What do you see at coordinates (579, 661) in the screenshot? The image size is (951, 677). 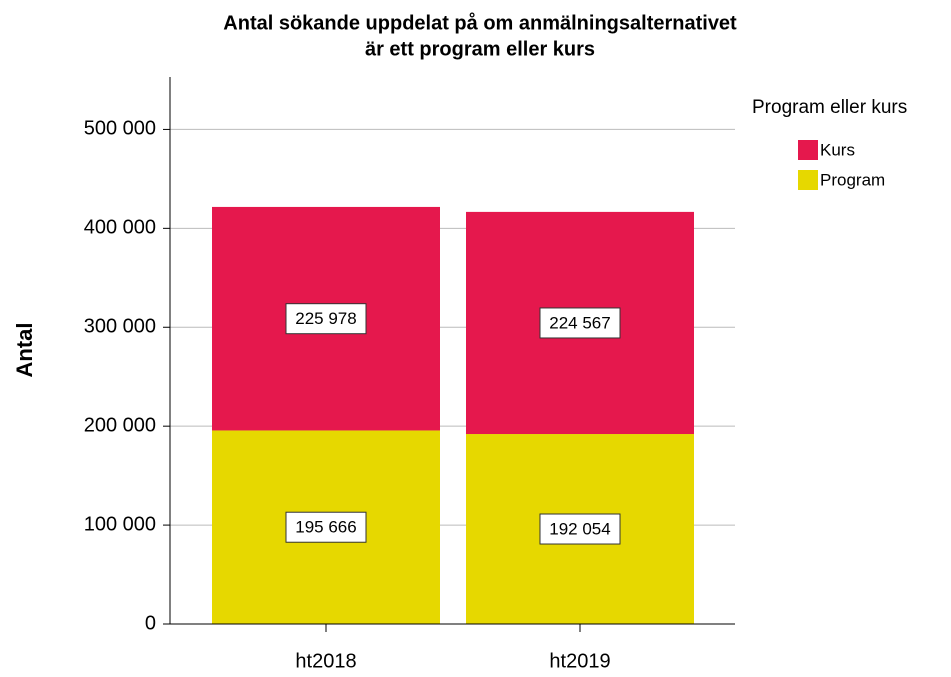 I see `x-tick-label: ht2019` at bounding box center [579, 661].